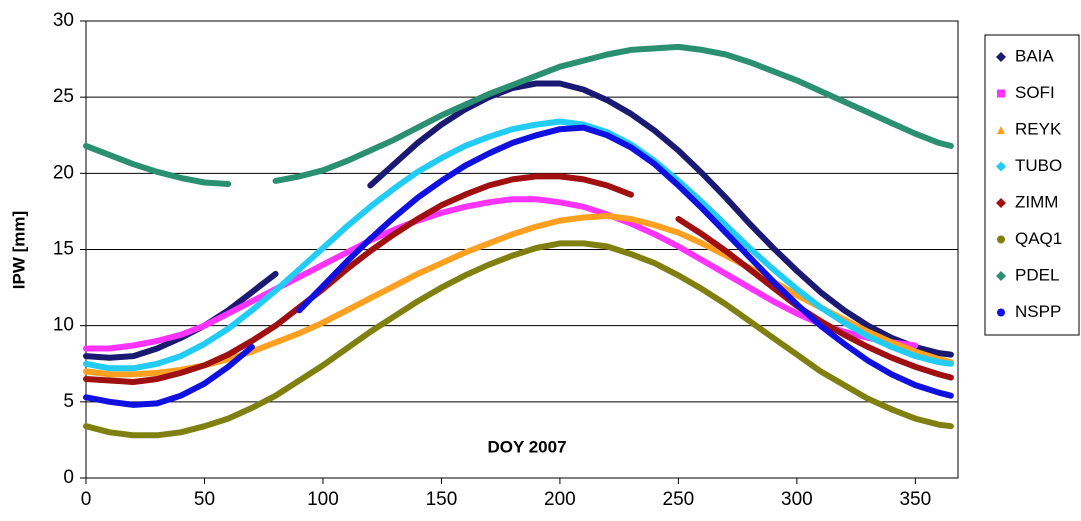  Describe the element at coordinates (204, 499) in the screenshot. I see `x-tick-label: 50` at that location.